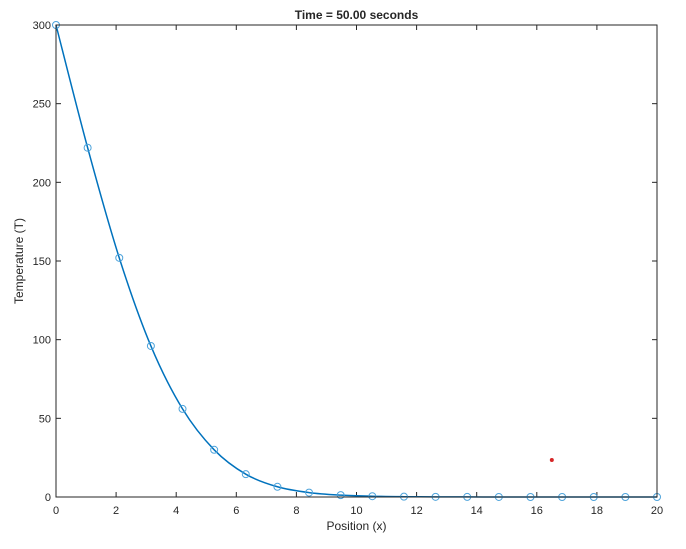  Describe the element at coordinates (56, 511) in the screenshot. I see `x-tick-label: 0` at that location.